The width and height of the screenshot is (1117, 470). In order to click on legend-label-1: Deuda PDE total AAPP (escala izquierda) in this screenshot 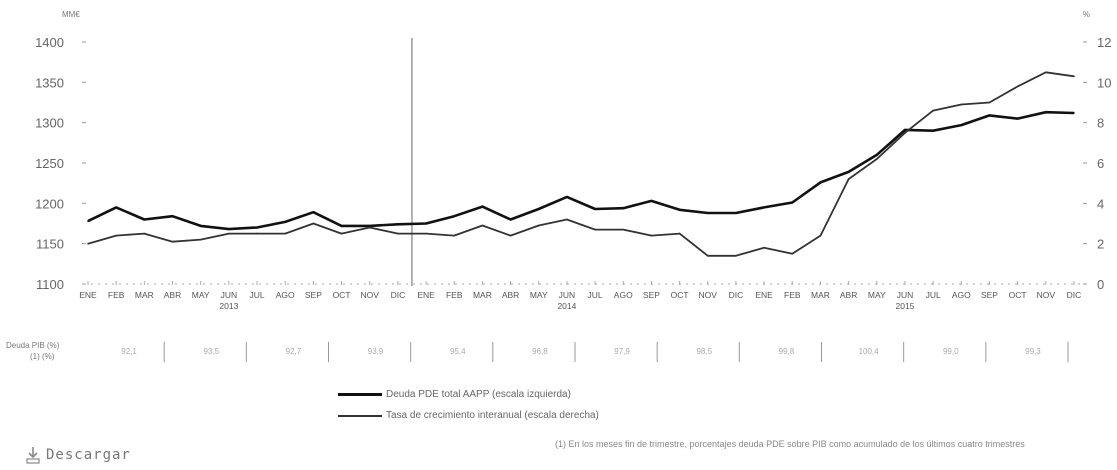, I will do `click(478, 394)`.